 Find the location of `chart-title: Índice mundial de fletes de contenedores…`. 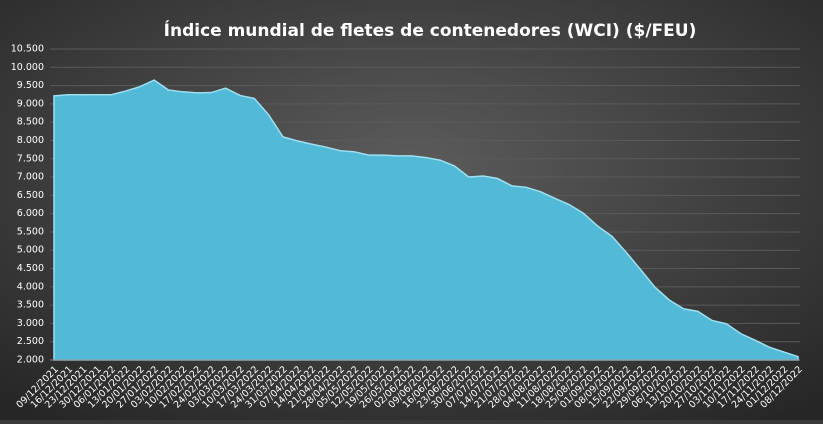

chart-title: Índice mundial de fletes de contenedores… is located at coordinates (430, 30).